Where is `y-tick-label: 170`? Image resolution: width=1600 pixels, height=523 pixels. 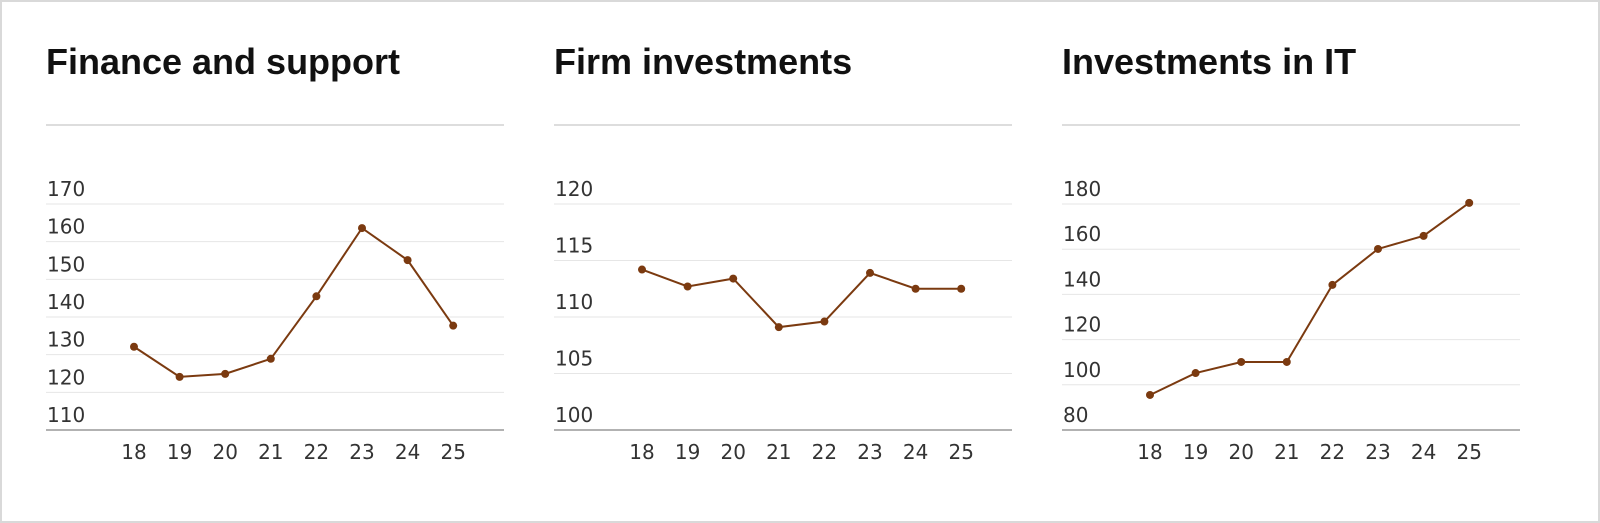
y-tick-label: 170 is located at coordinates (66, 189).